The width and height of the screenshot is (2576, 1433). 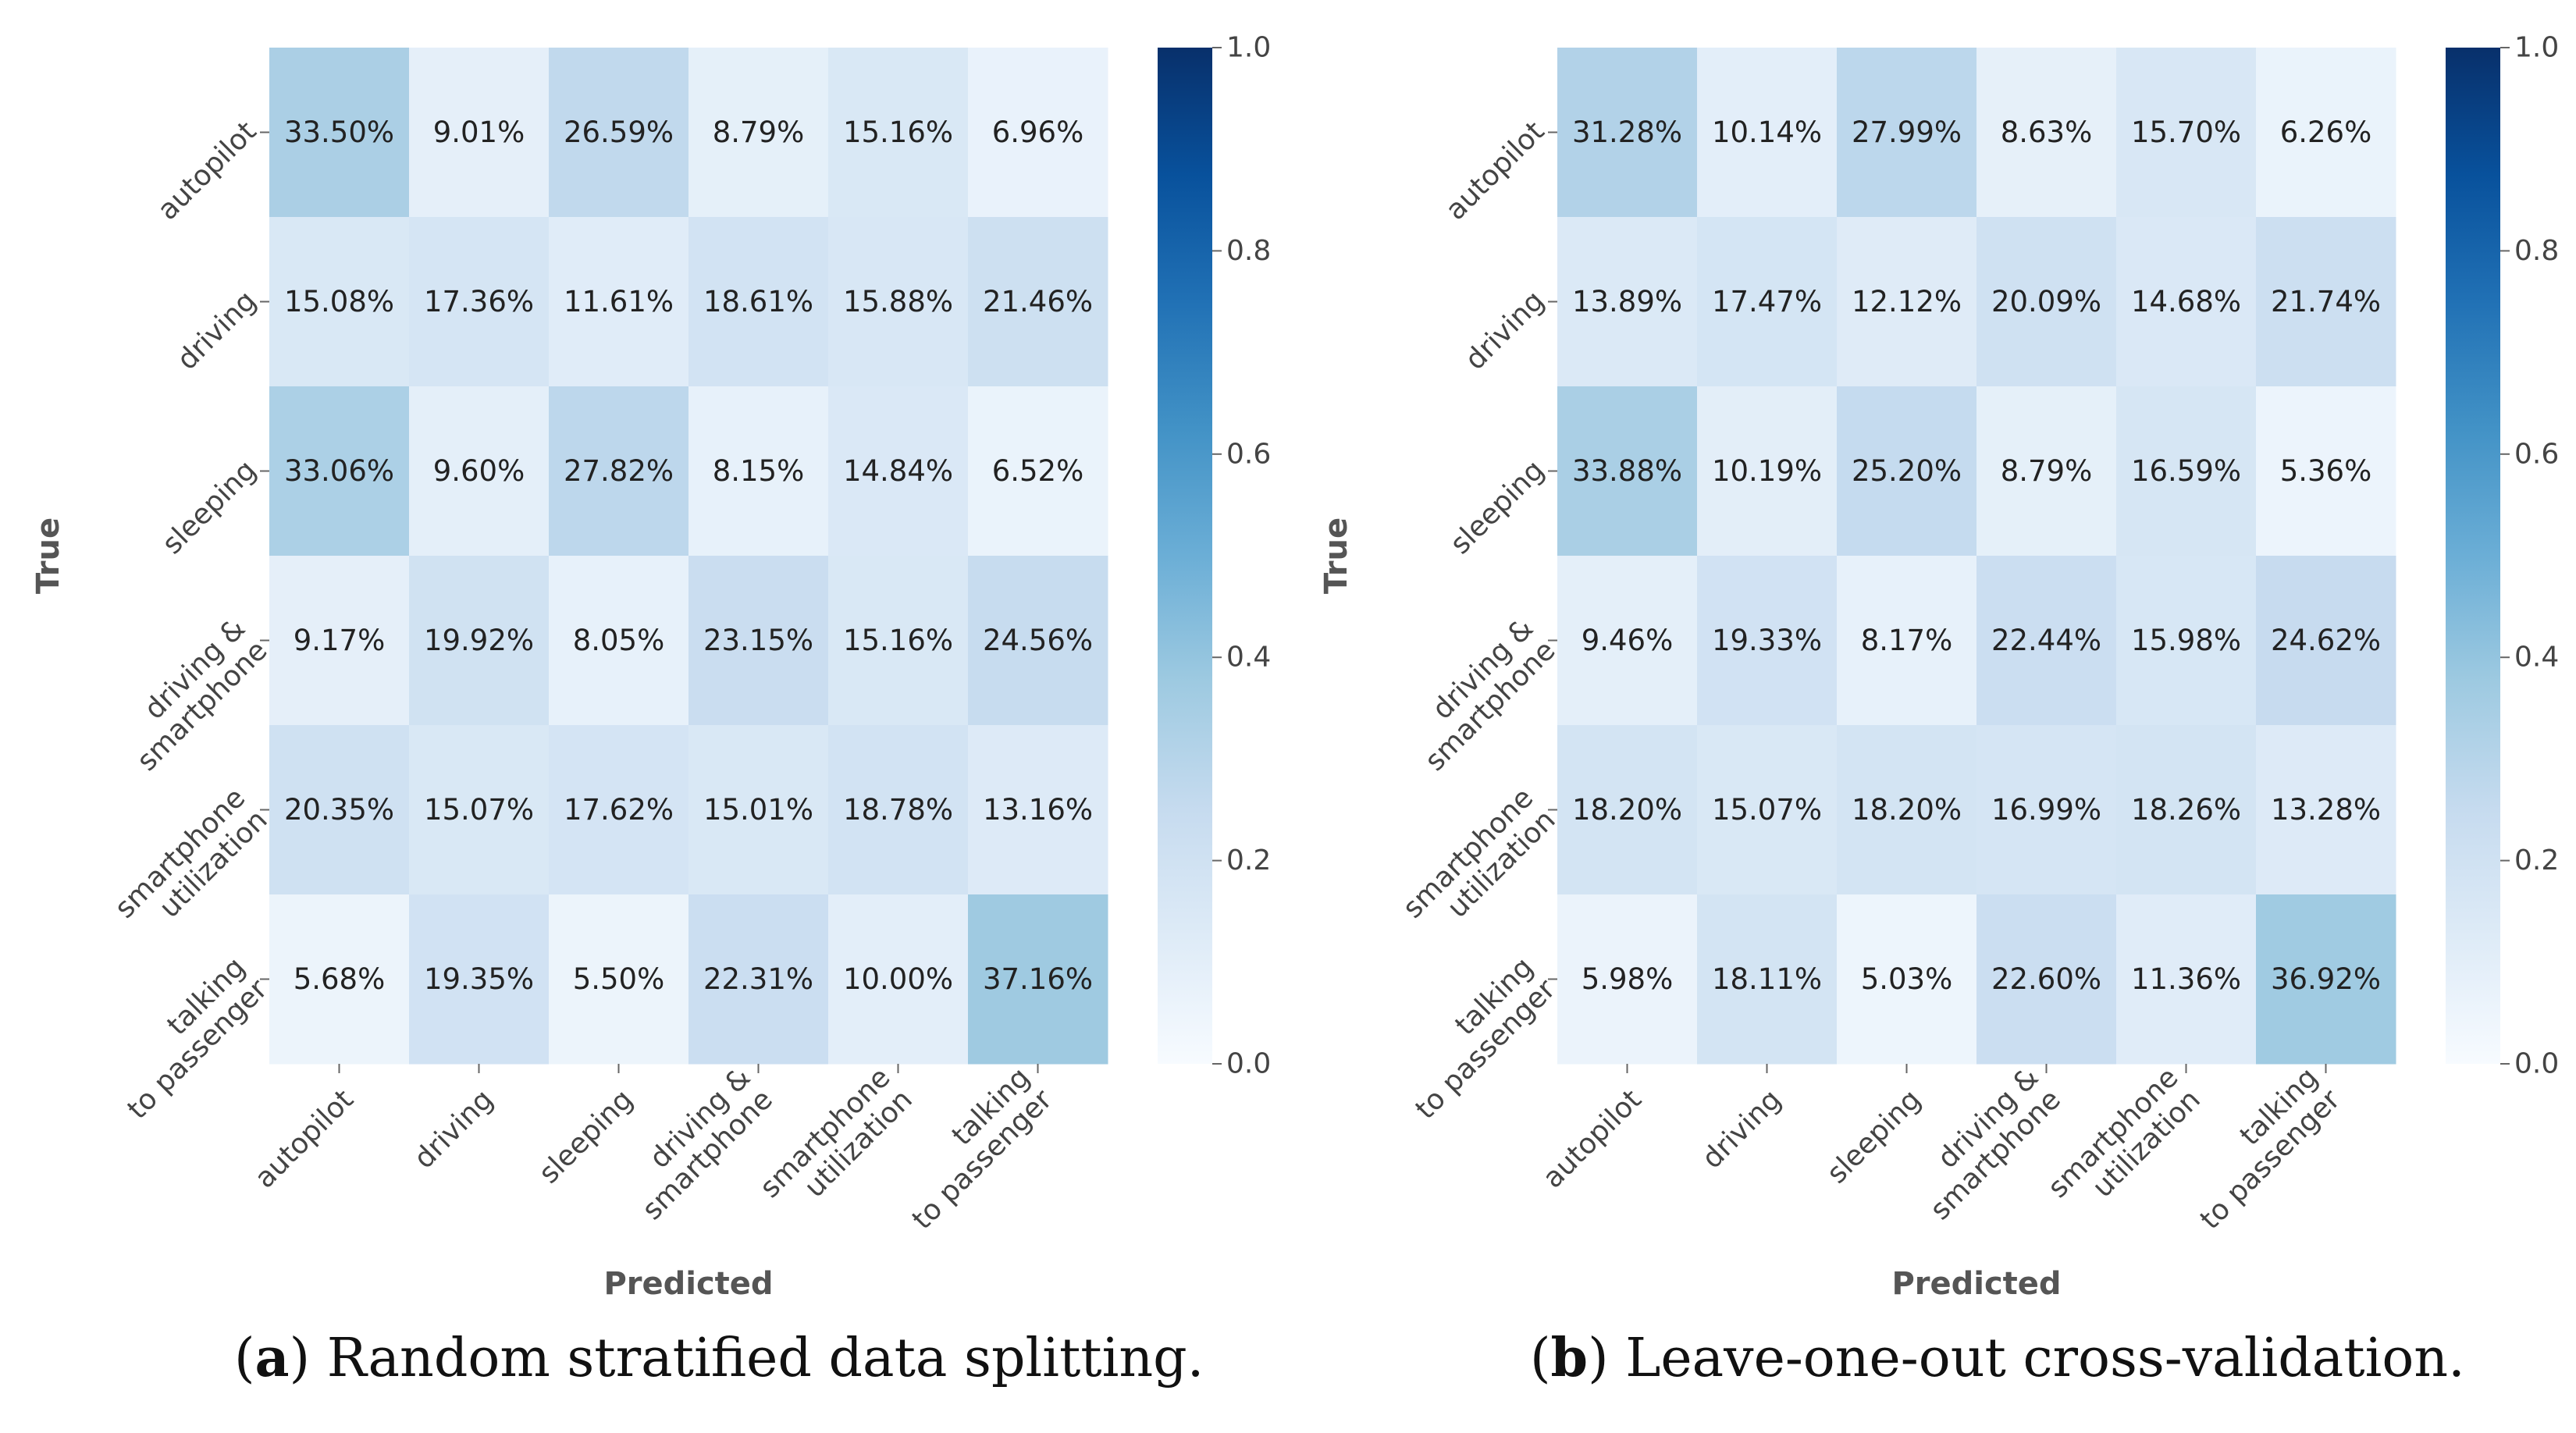 I want to click on cell-value-label: 15.08%, so click(x=339, y=301).